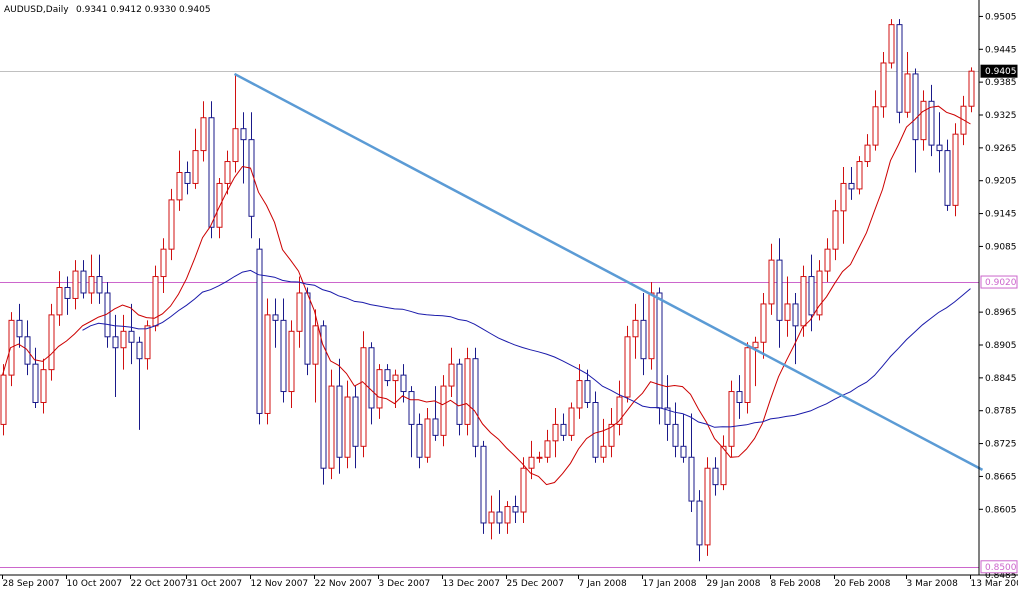  I want to click on time-tick-label: 13 Dec 2007, so click(472, 584).